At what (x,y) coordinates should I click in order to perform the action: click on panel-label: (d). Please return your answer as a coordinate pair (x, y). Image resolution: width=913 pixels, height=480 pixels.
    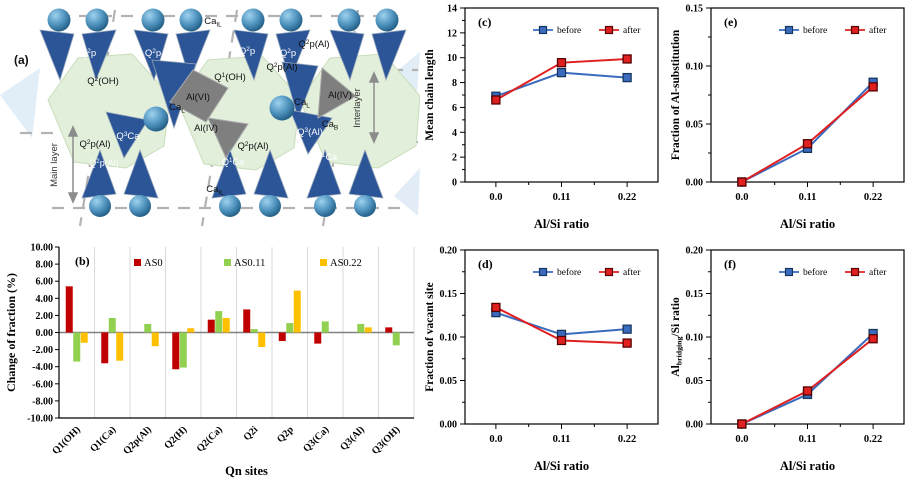
    Looking at the image, I should click on (485, 264).